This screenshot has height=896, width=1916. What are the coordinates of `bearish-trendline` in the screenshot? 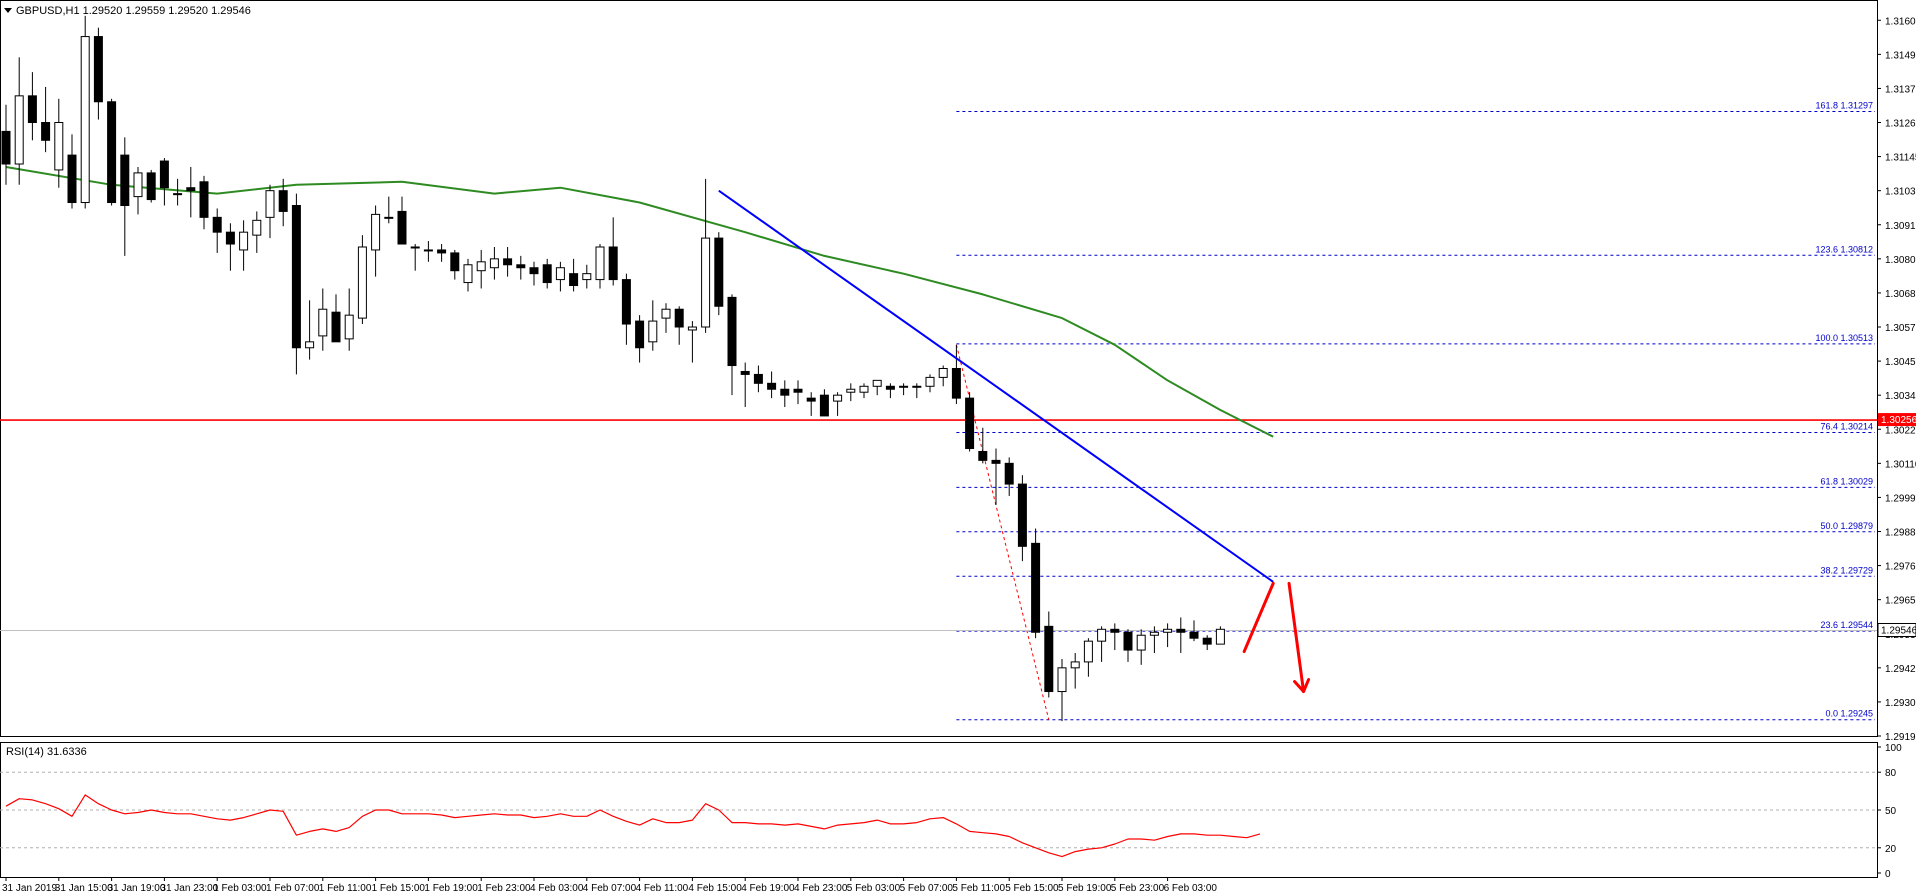 It's located at (996, 386).